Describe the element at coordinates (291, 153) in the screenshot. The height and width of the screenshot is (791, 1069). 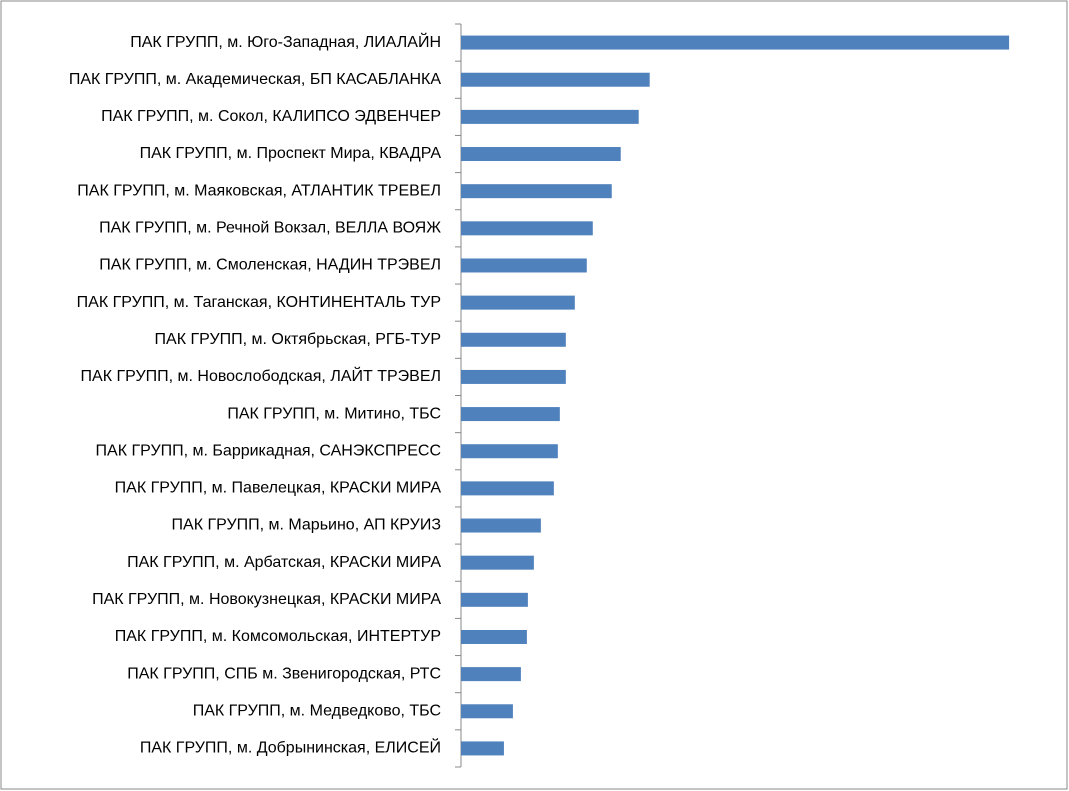
I see `y-tick-label: ПАК ГРУПП, м. Проспект Мира, КВАДРА` at that location.